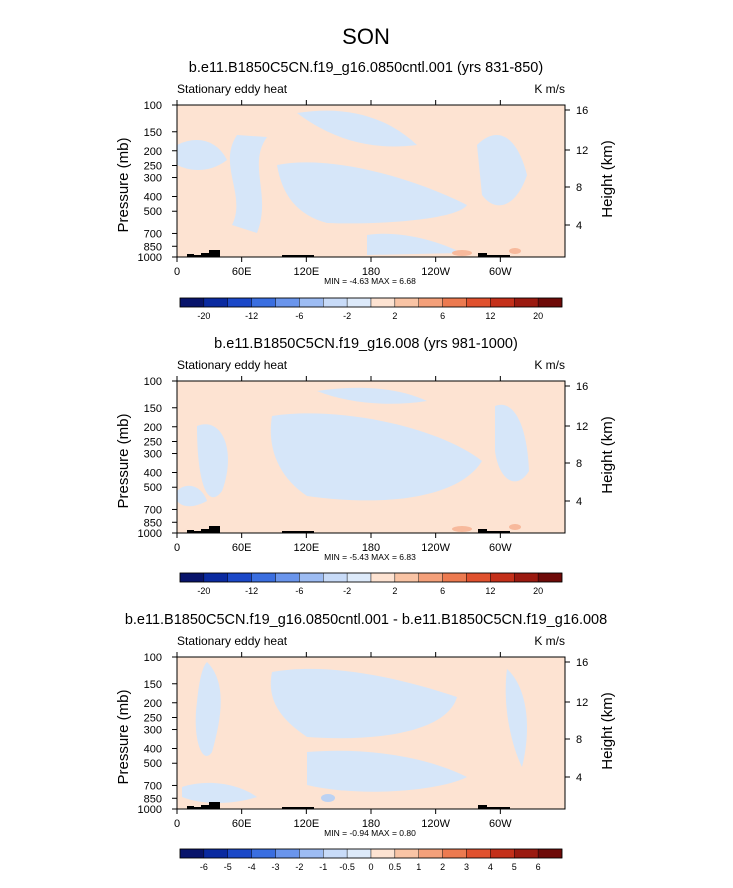 The width and height of the screenshot is (733, 888). What do you see at coordinates (607, 455) in the screenshot?
I see `y2-axis-label: Height (km)` at bounding box center [607, 455].